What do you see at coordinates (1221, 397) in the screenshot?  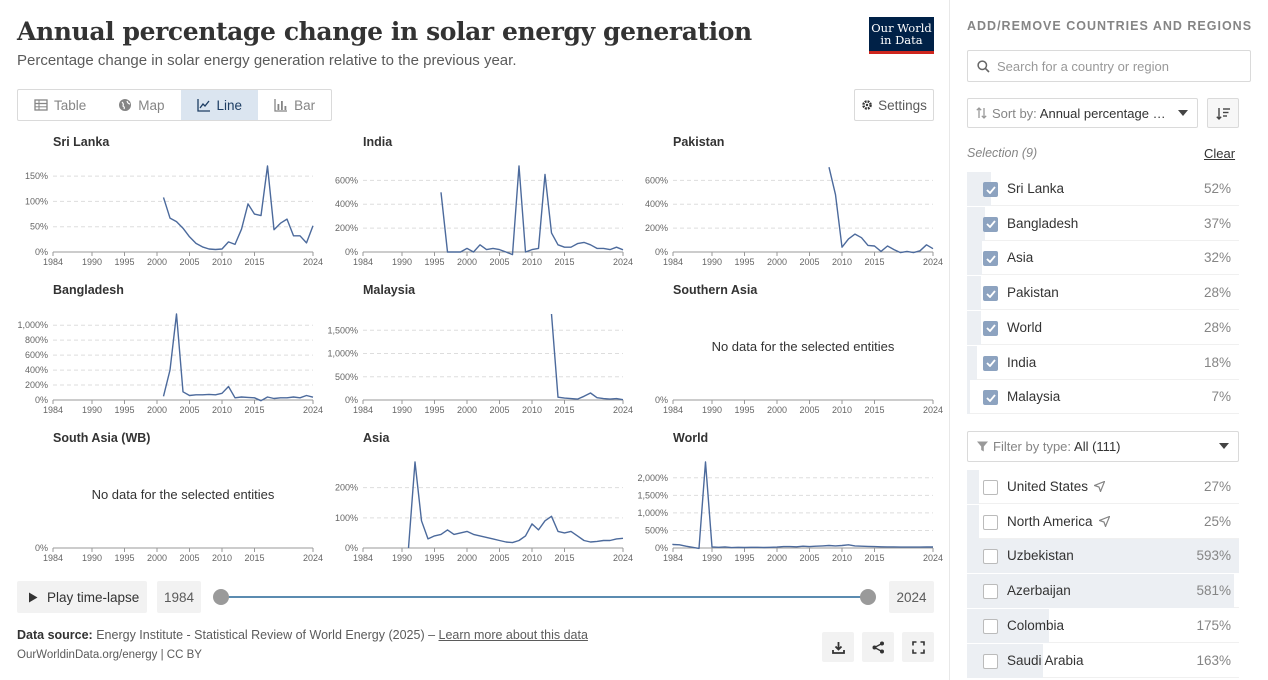 I see `entity-value: 7%` at bounding box center [1221, 397].